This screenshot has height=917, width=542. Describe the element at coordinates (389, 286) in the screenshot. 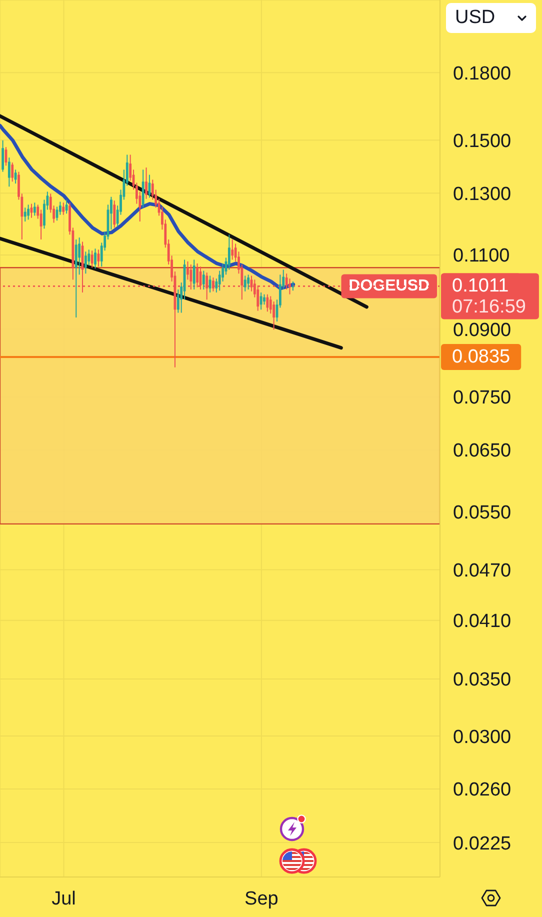

I see `annotation: DOGEUSD` at that location.